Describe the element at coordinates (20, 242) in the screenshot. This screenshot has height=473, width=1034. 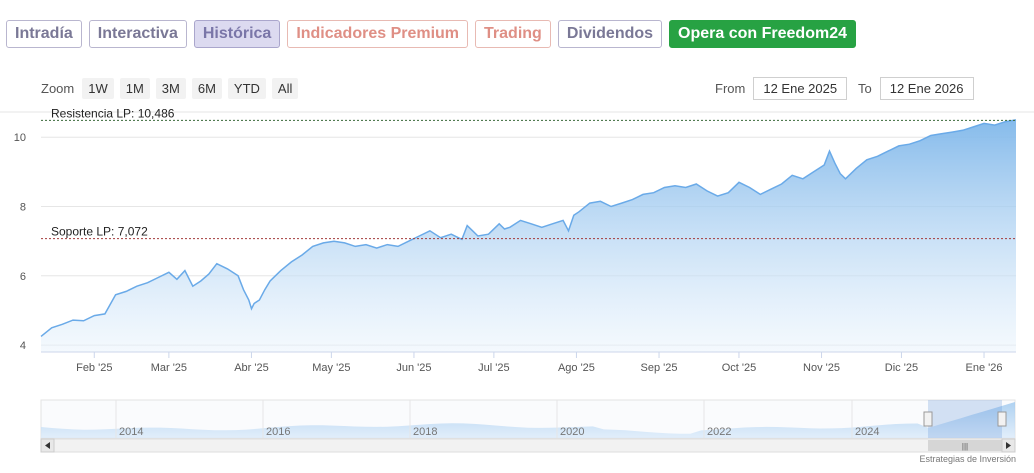
I see `y-axis-ticks: 4 6 8 10` at that location.